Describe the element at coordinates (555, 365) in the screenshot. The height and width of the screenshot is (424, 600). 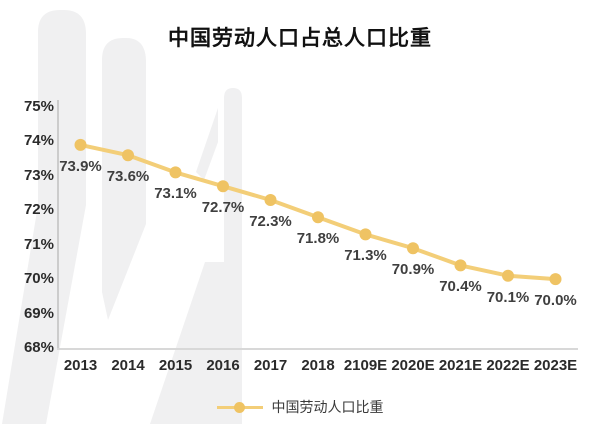
I see `x-axis-tick-label: 2023E` at that location.